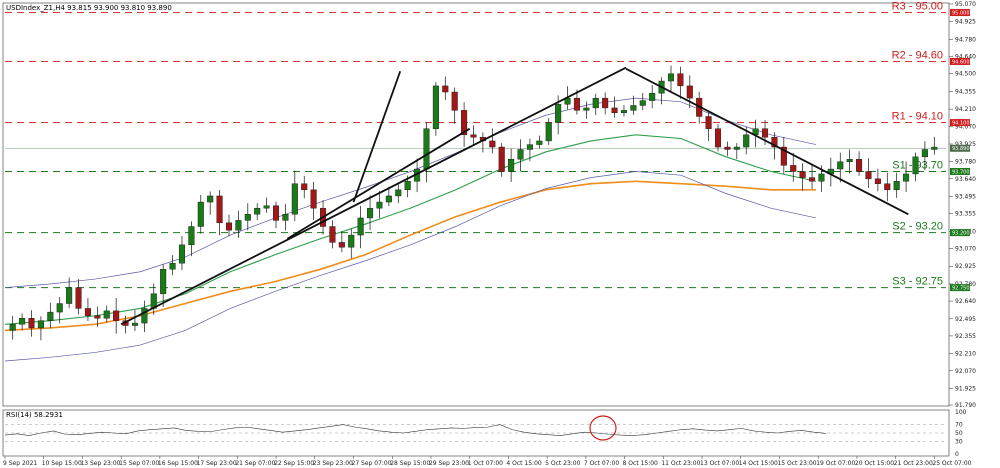 This screenshot has width=1000, height=468. I want to click on x-tick-label: 19 Oct 07:00, so click(835, 463).